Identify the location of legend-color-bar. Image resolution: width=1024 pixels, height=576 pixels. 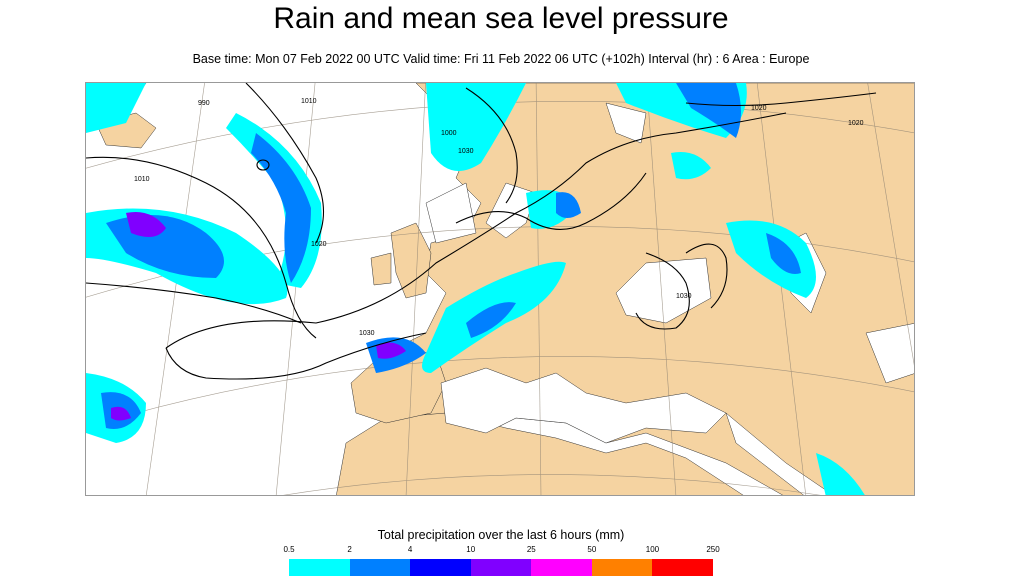
(501, 567).